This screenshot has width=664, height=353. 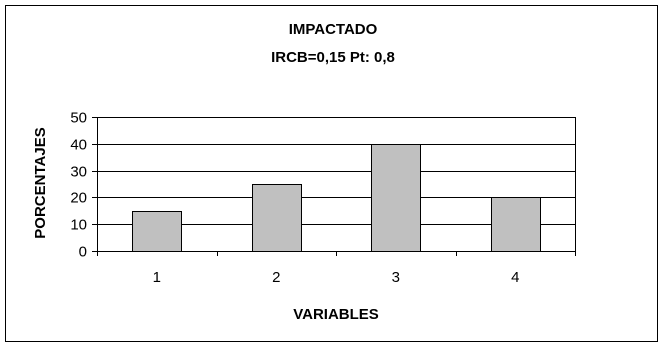 What do you see at coordinates (333, 57) in the screenshot?
I see `chart-subtitle: IRCB=0,15 Pt: 0,8` at bounding box center [333, 57].